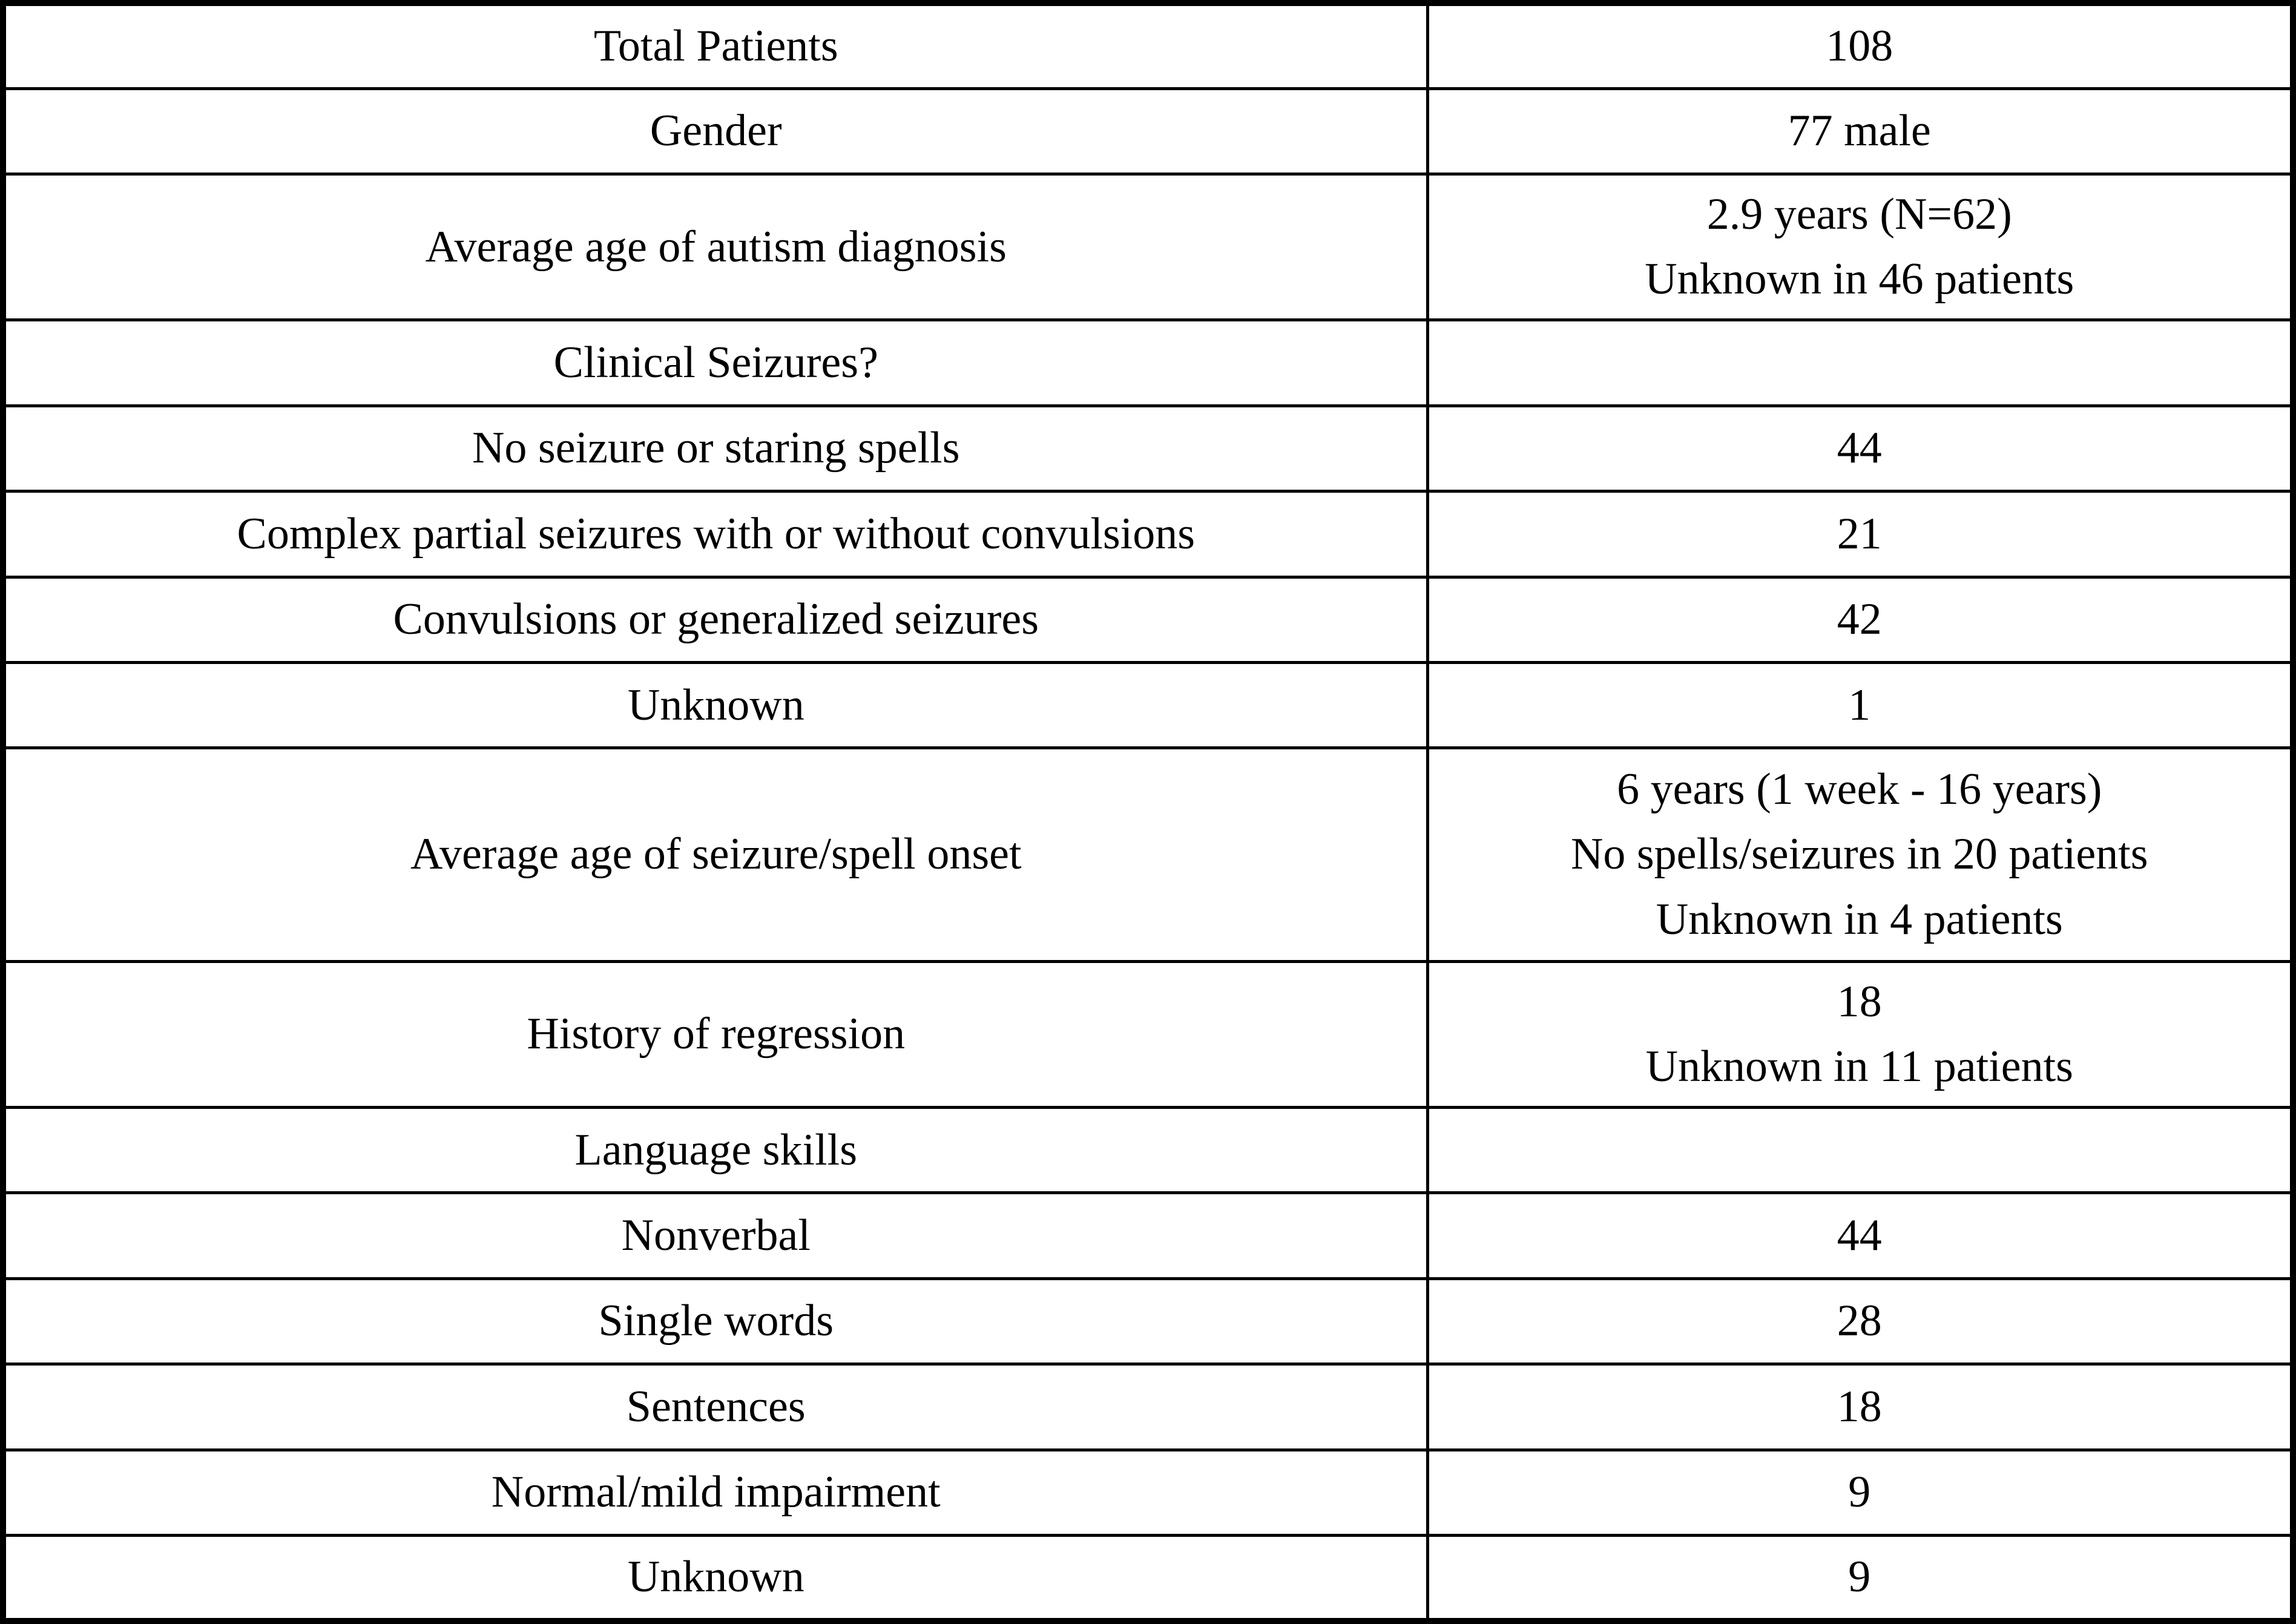  What do you see at coordinates (1861, 705) in the screenshot?
I see `row-value: 1` at bounding box center [1861, 705].